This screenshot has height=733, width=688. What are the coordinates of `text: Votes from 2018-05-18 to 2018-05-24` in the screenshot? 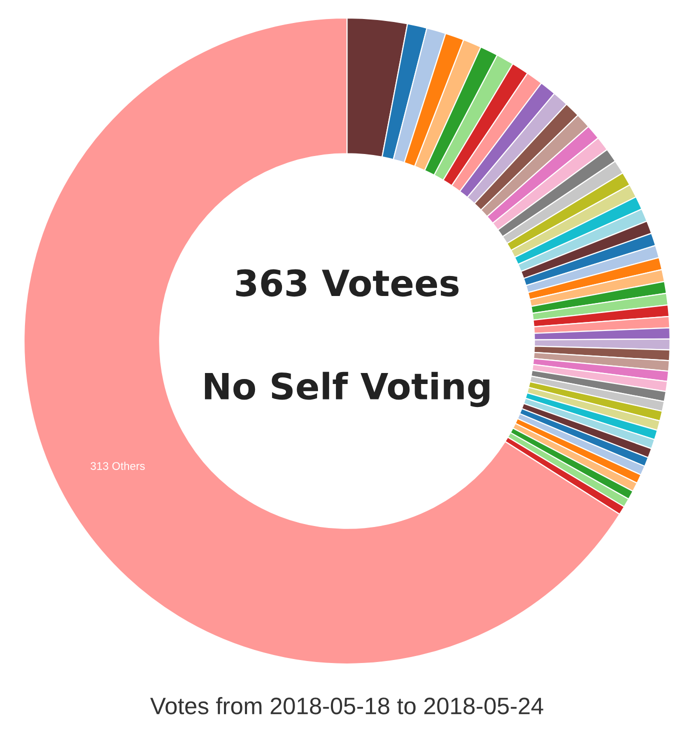 It's located at (347, 705).